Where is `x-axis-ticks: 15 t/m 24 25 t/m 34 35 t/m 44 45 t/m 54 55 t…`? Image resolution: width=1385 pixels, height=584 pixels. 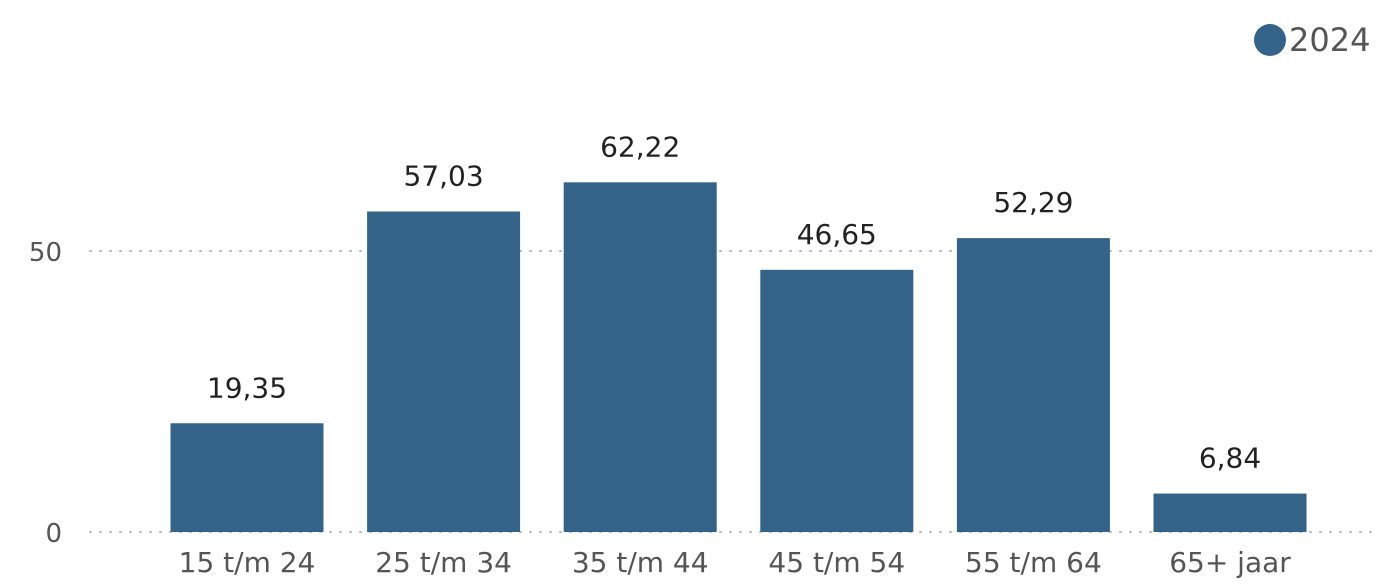 x-axis-ticks: 15 t/m 24 25 t/m 34 35 t/m 44 45 t/m 54 55 t… is located at coordinates (735, 562).